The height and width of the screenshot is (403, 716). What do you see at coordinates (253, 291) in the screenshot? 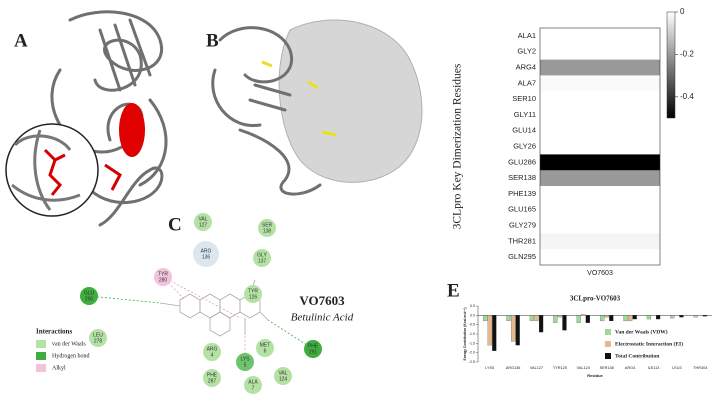
I see `residue-name: TYR` at bounding box center [253, 291].